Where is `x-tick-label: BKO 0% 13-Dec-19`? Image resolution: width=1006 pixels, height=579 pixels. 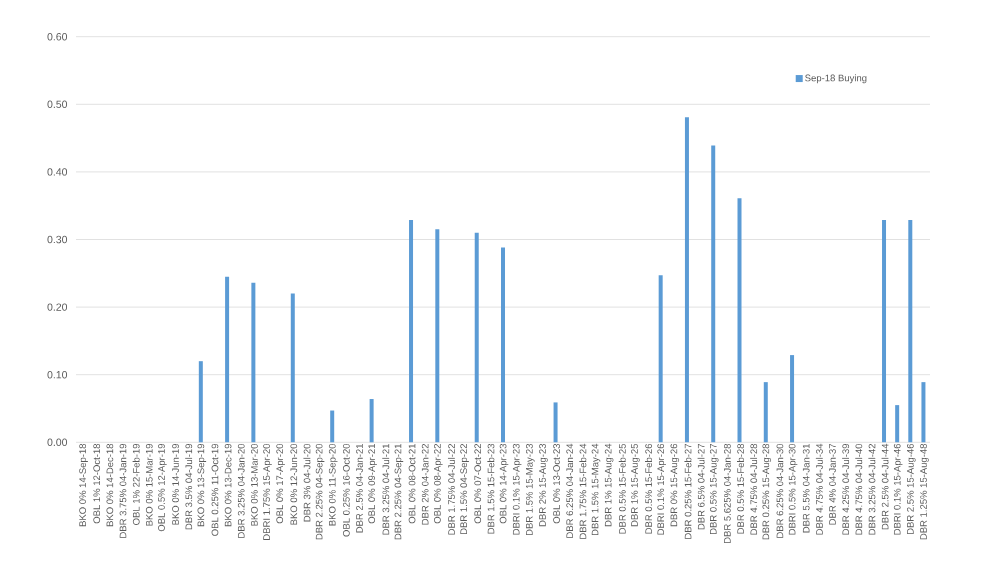
x-tick-label: BKO 0% 13-Dec-19 is located at coordinates (228, 485).